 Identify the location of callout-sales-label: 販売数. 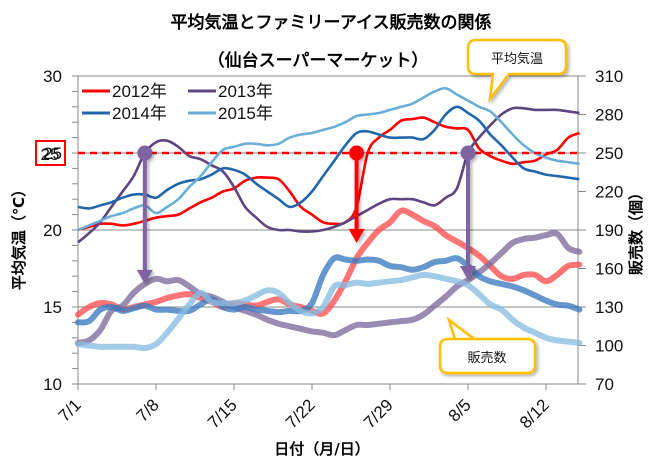
(486, 358).